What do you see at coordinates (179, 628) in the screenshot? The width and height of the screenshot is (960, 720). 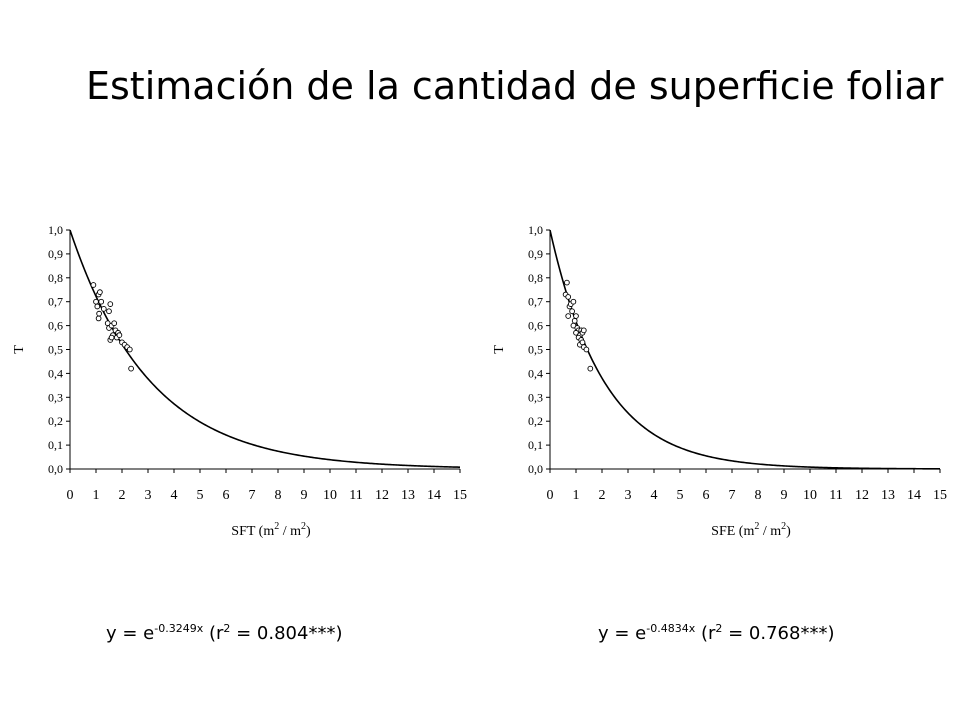 I see `equation-exponent: -0.3249x` at bounding box center [179, 628].